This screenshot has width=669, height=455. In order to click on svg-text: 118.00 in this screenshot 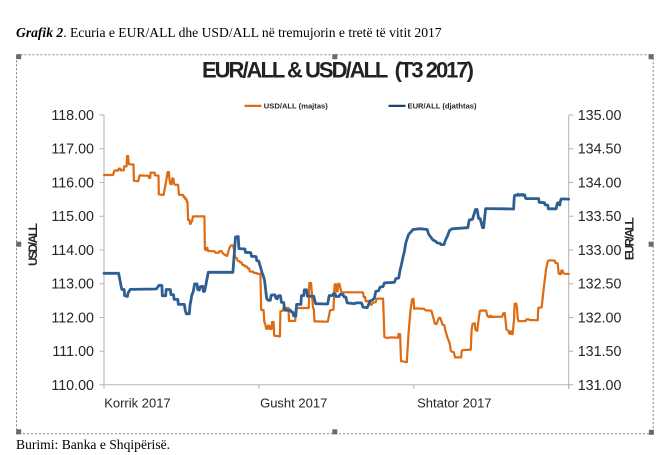, I will do `click(72, 116)`.